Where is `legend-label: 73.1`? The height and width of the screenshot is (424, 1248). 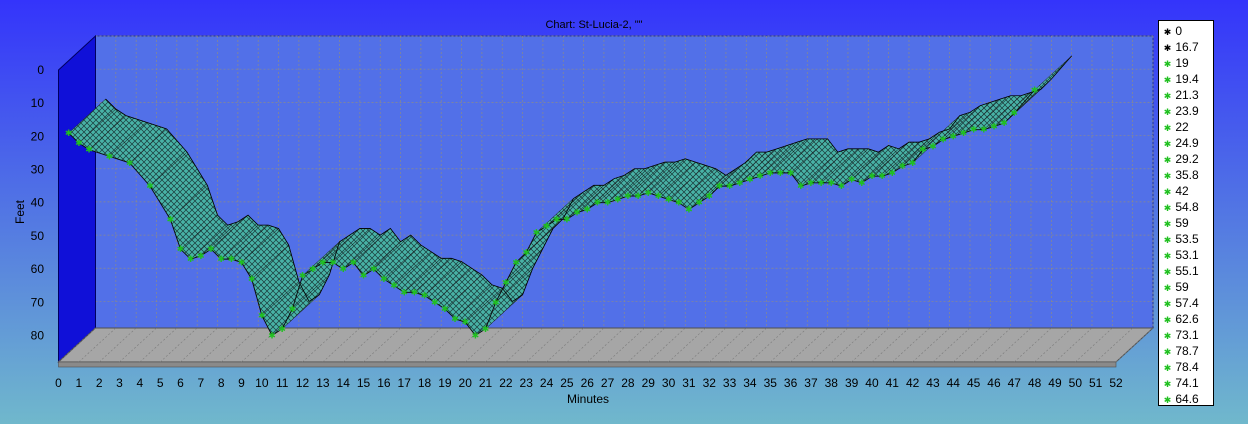
legend-label: 73.1 is located at coordinates (1185, 335).